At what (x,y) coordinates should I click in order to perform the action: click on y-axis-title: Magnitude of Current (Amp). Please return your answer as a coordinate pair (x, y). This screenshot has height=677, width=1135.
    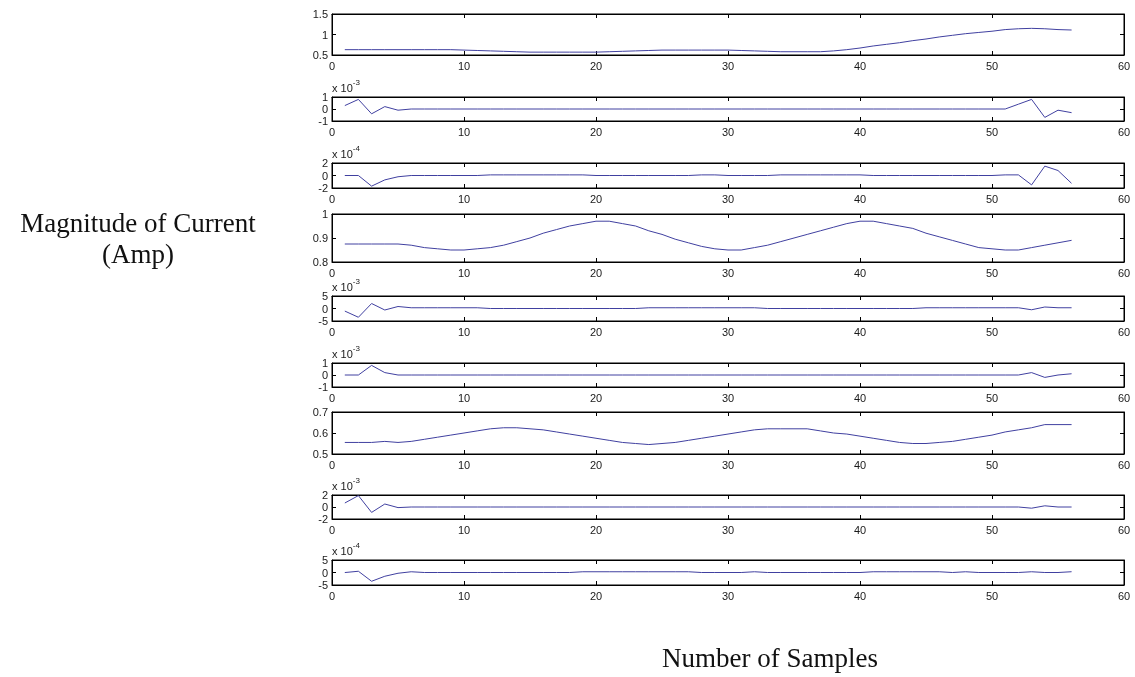
    Looking at the image, I should click on (138, 238).